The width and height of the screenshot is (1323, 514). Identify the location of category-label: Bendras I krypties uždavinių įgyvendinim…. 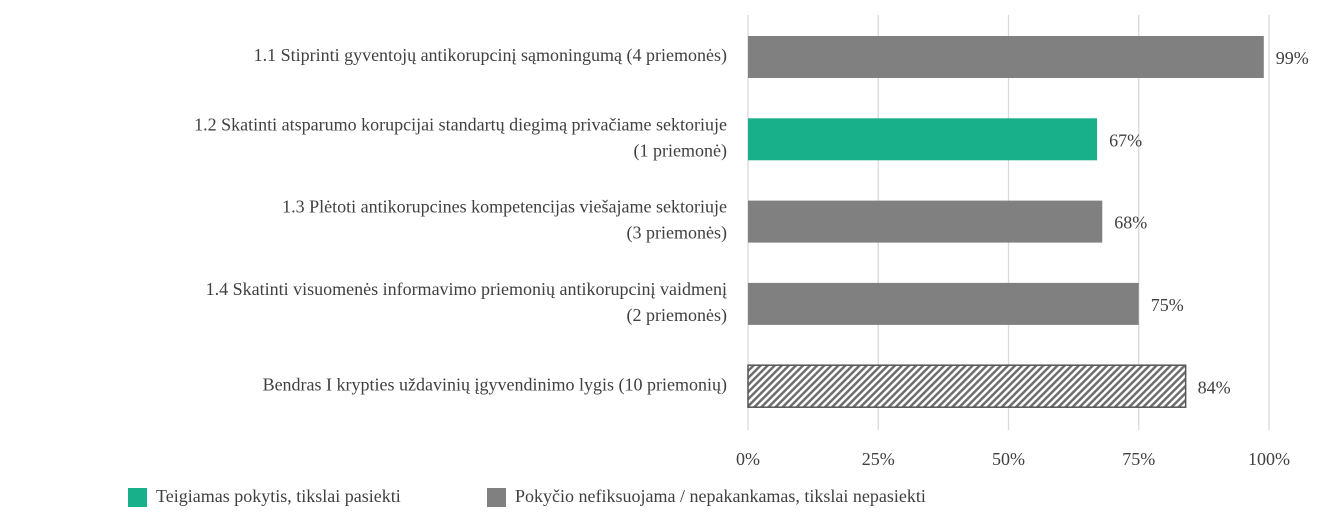
(495, 384).